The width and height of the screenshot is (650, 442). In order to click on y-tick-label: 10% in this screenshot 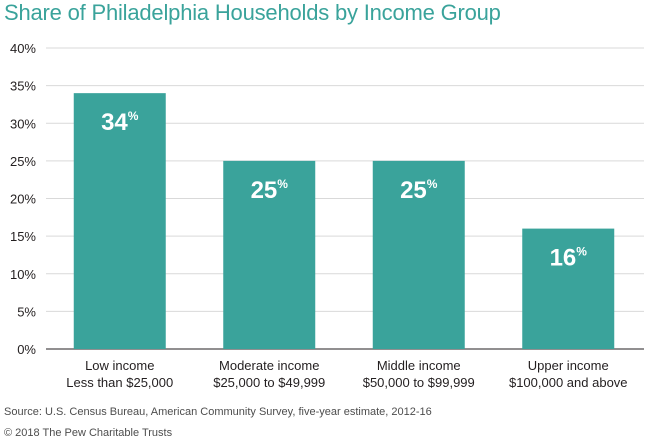, I will do `click(23, 274)`.